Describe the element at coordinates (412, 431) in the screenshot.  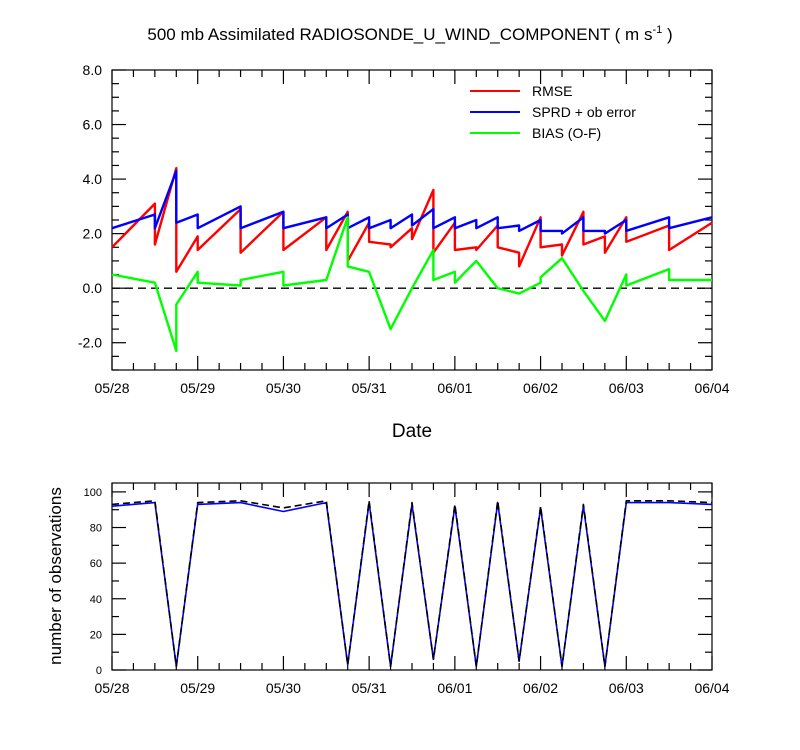
I see `x-axis-title: Date` at that location.